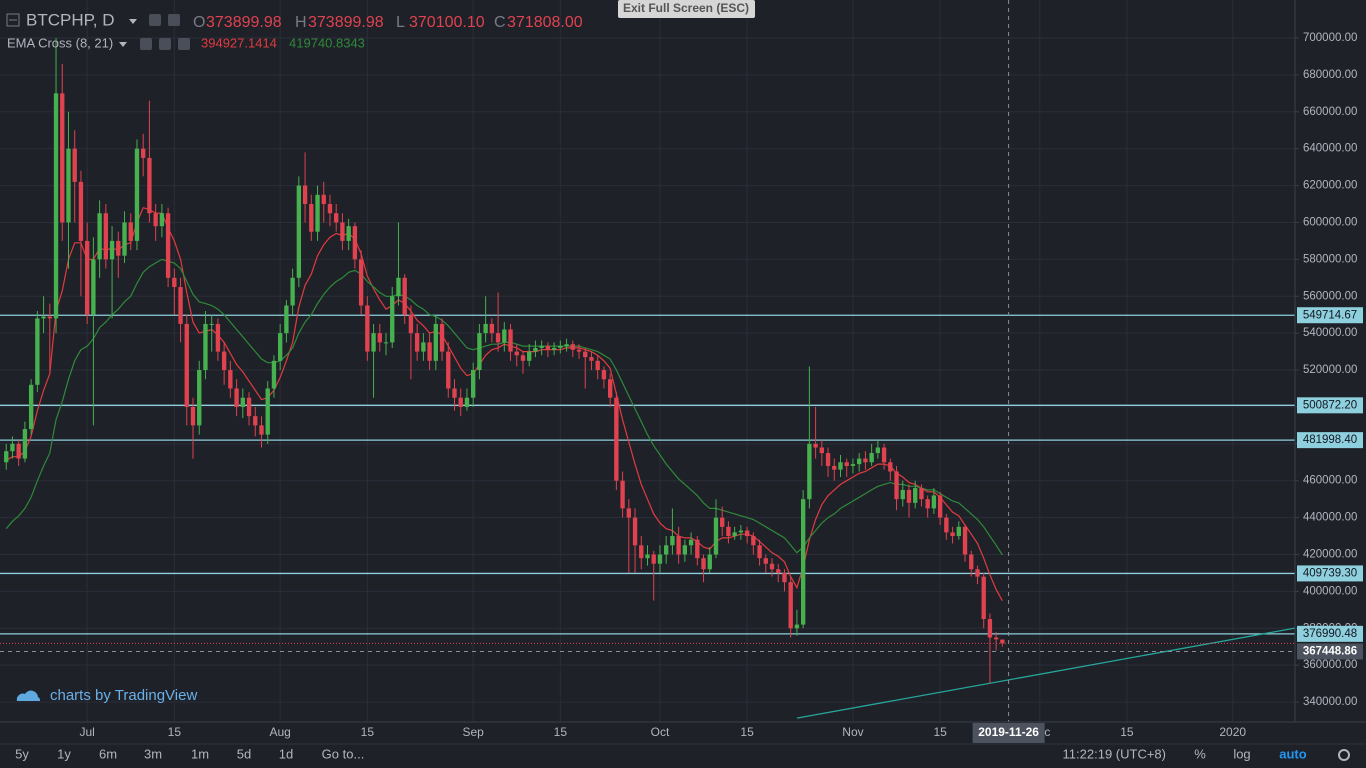  I want to click on exit-fullscreen-button, so click(686, 9).